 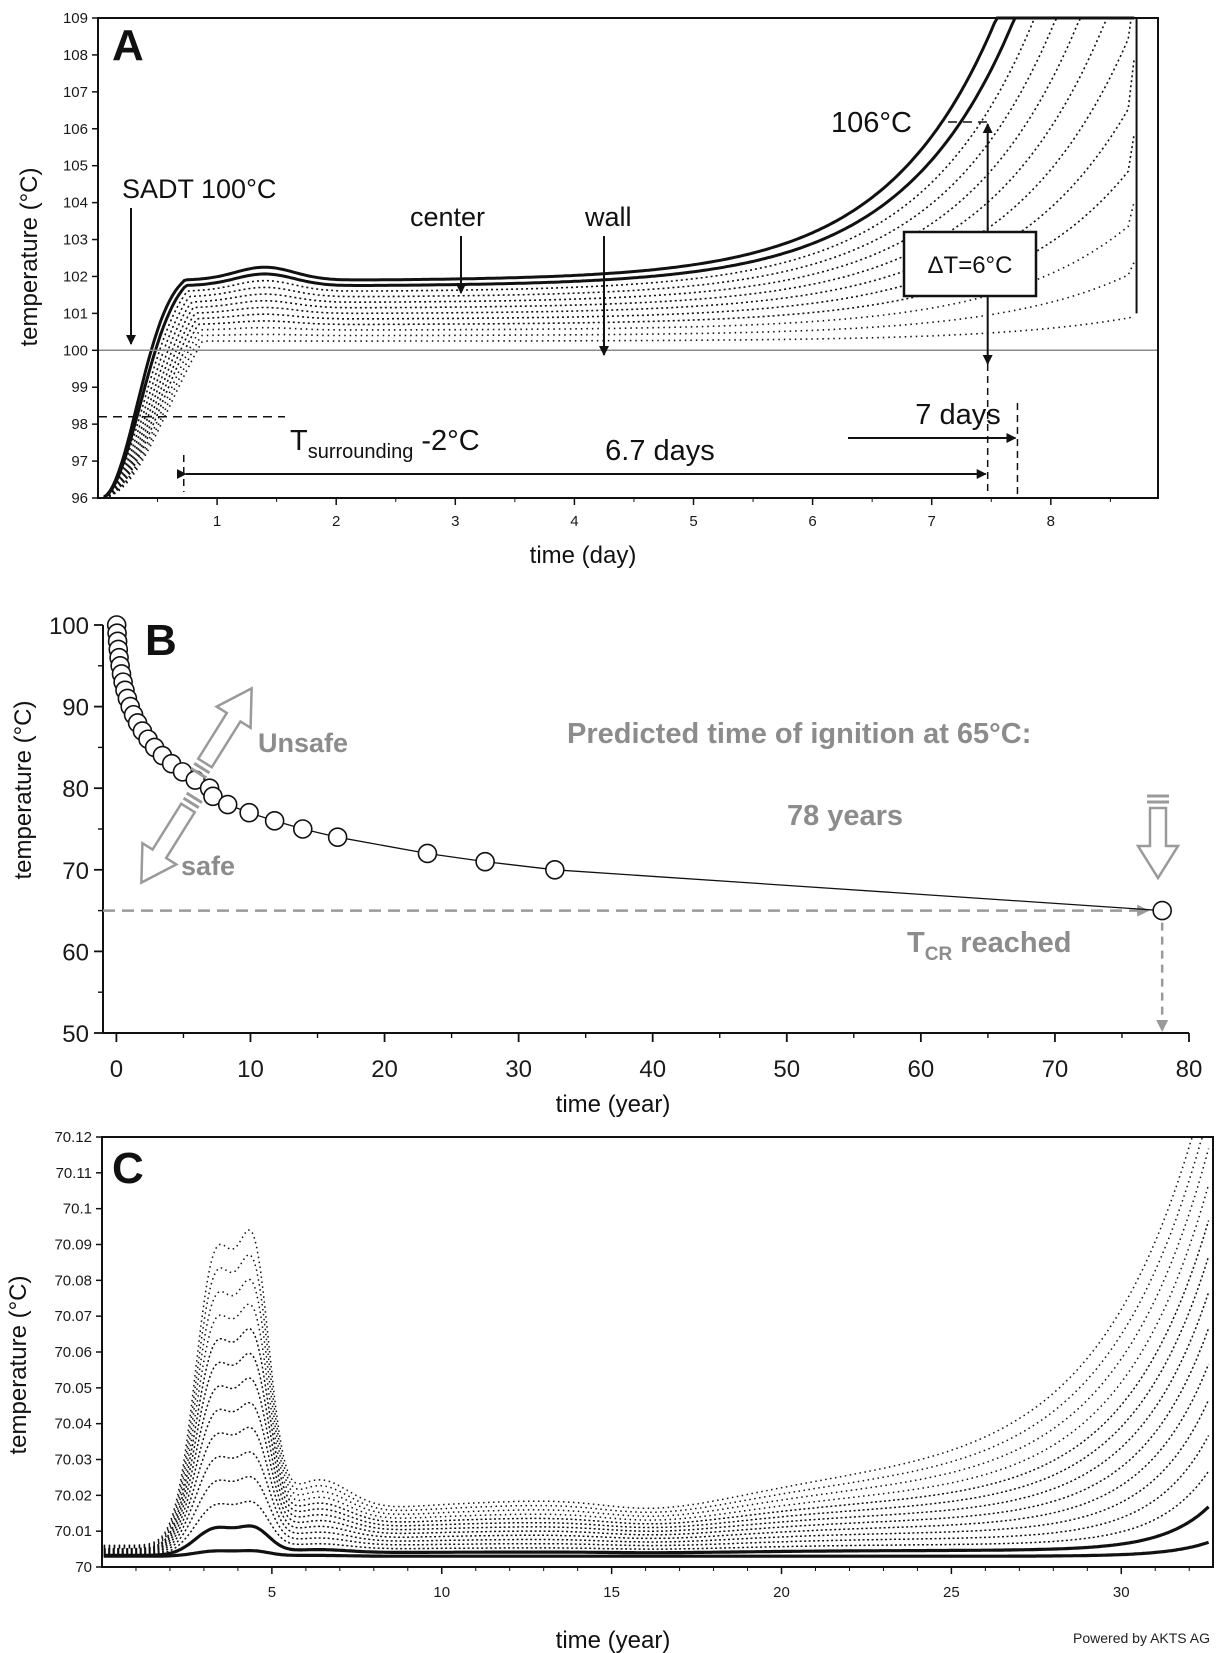 What do you see at coordinates (128, 1168) in the screenshot?
I see `panel-c-letter: C` at bounding box center [128, 1168].